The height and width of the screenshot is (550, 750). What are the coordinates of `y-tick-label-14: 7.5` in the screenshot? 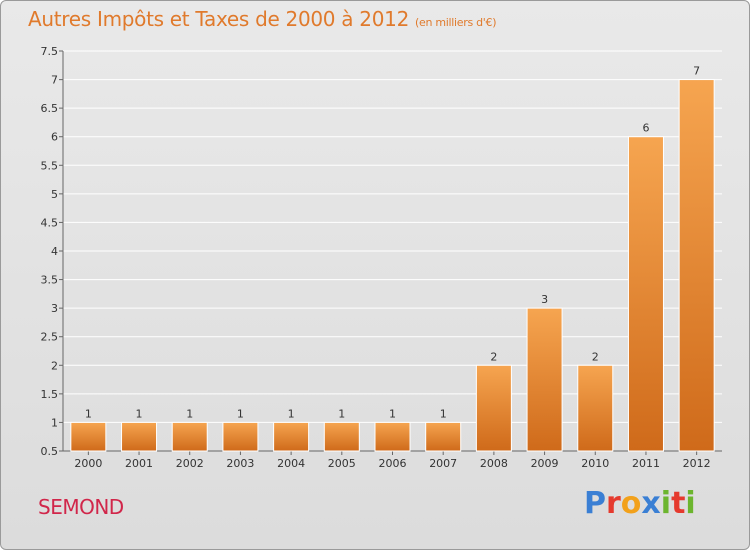 It's located at (50, 51).